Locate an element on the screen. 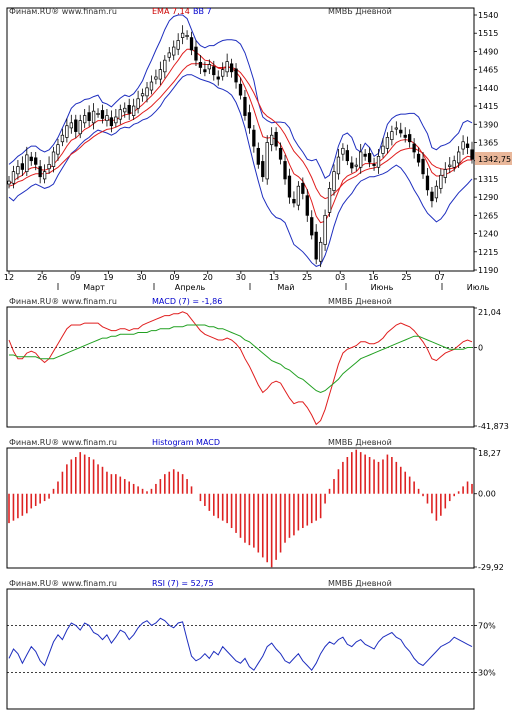 The height and width of the screenshot is (720, 512). month-label: Июнь is located at coordinates (382, 287).